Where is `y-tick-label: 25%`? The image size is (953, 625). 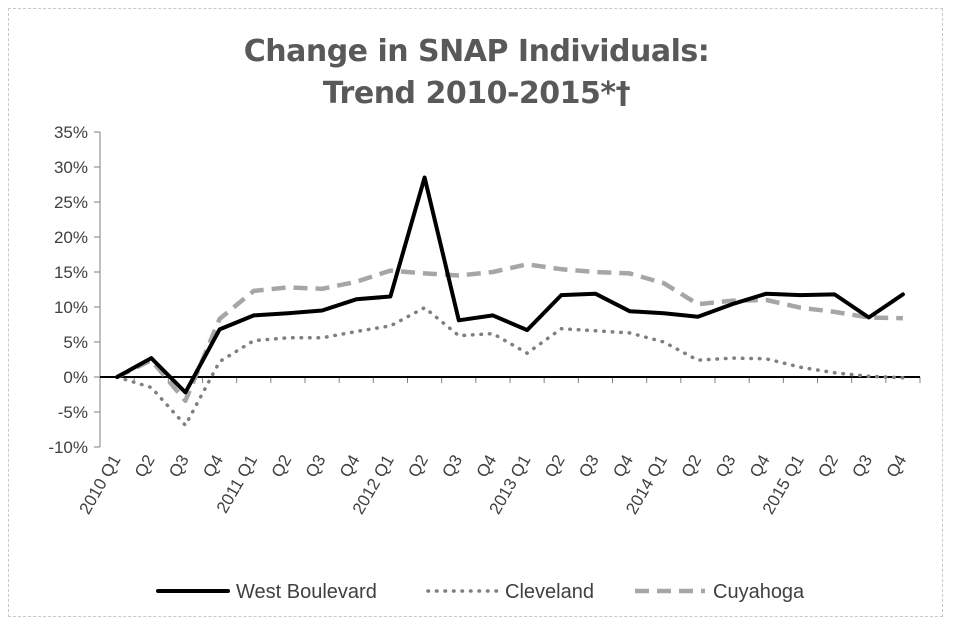 y-tick-label: 25% is located at coordinates (71, 202).